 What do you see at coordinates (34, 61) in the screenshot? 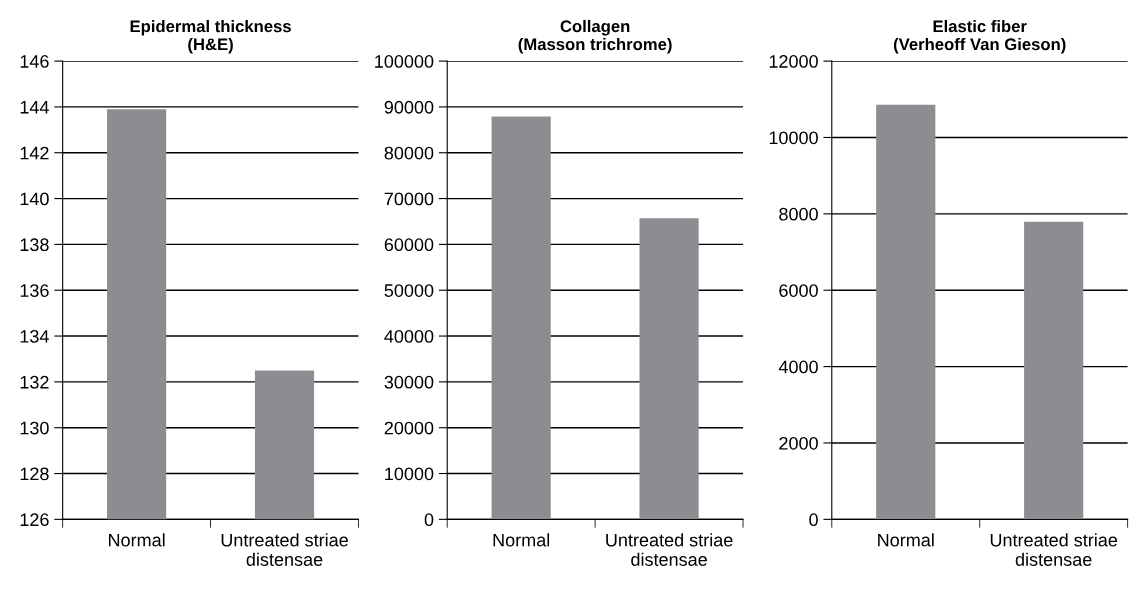
I see `y-tick-label: 146` at bounding box center [34, 61].